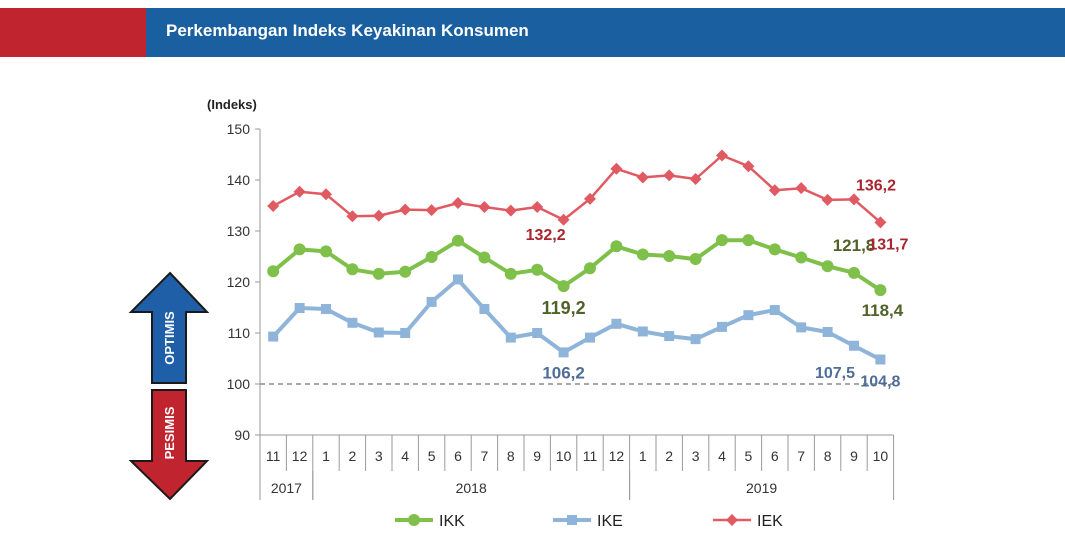 The width and height of the screenshot is (1065, 559). I want to click on legend-item-iek: IEK, so click(748, 521).